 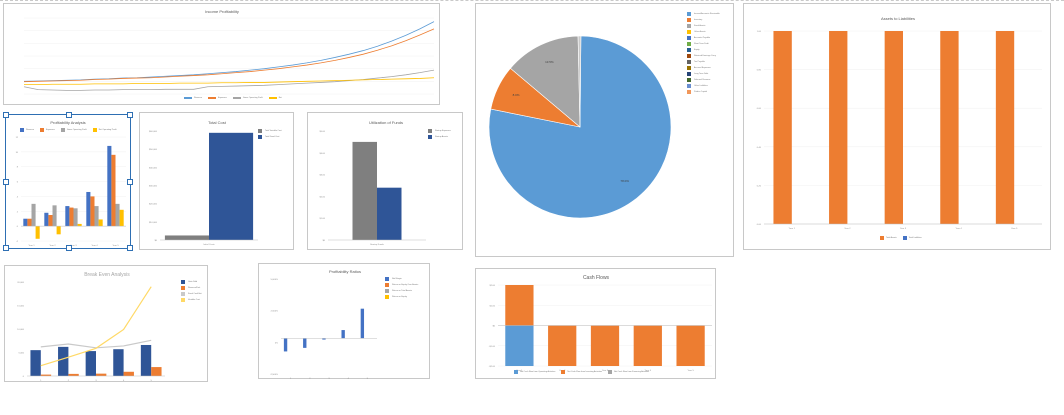 What do you see at coordinates (439, 131) in the screenshot?
I see `legend-item: Startup Expenses` at bounding box center [439, 131].